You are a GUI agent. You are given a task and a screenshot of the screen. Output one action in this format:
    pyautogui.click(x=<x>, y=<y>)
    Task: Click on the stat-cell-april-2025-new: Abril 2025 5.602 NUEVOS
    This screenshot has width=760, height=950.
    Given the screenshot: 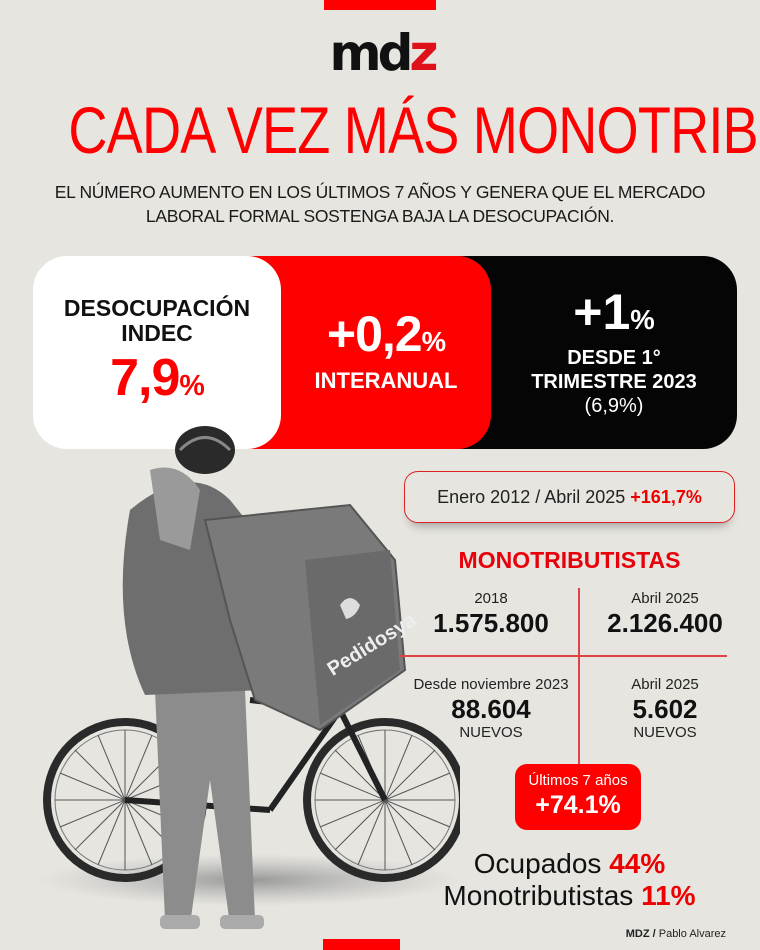 What is the action you would take?
    pyautogui.click(x=665, y=709)
    